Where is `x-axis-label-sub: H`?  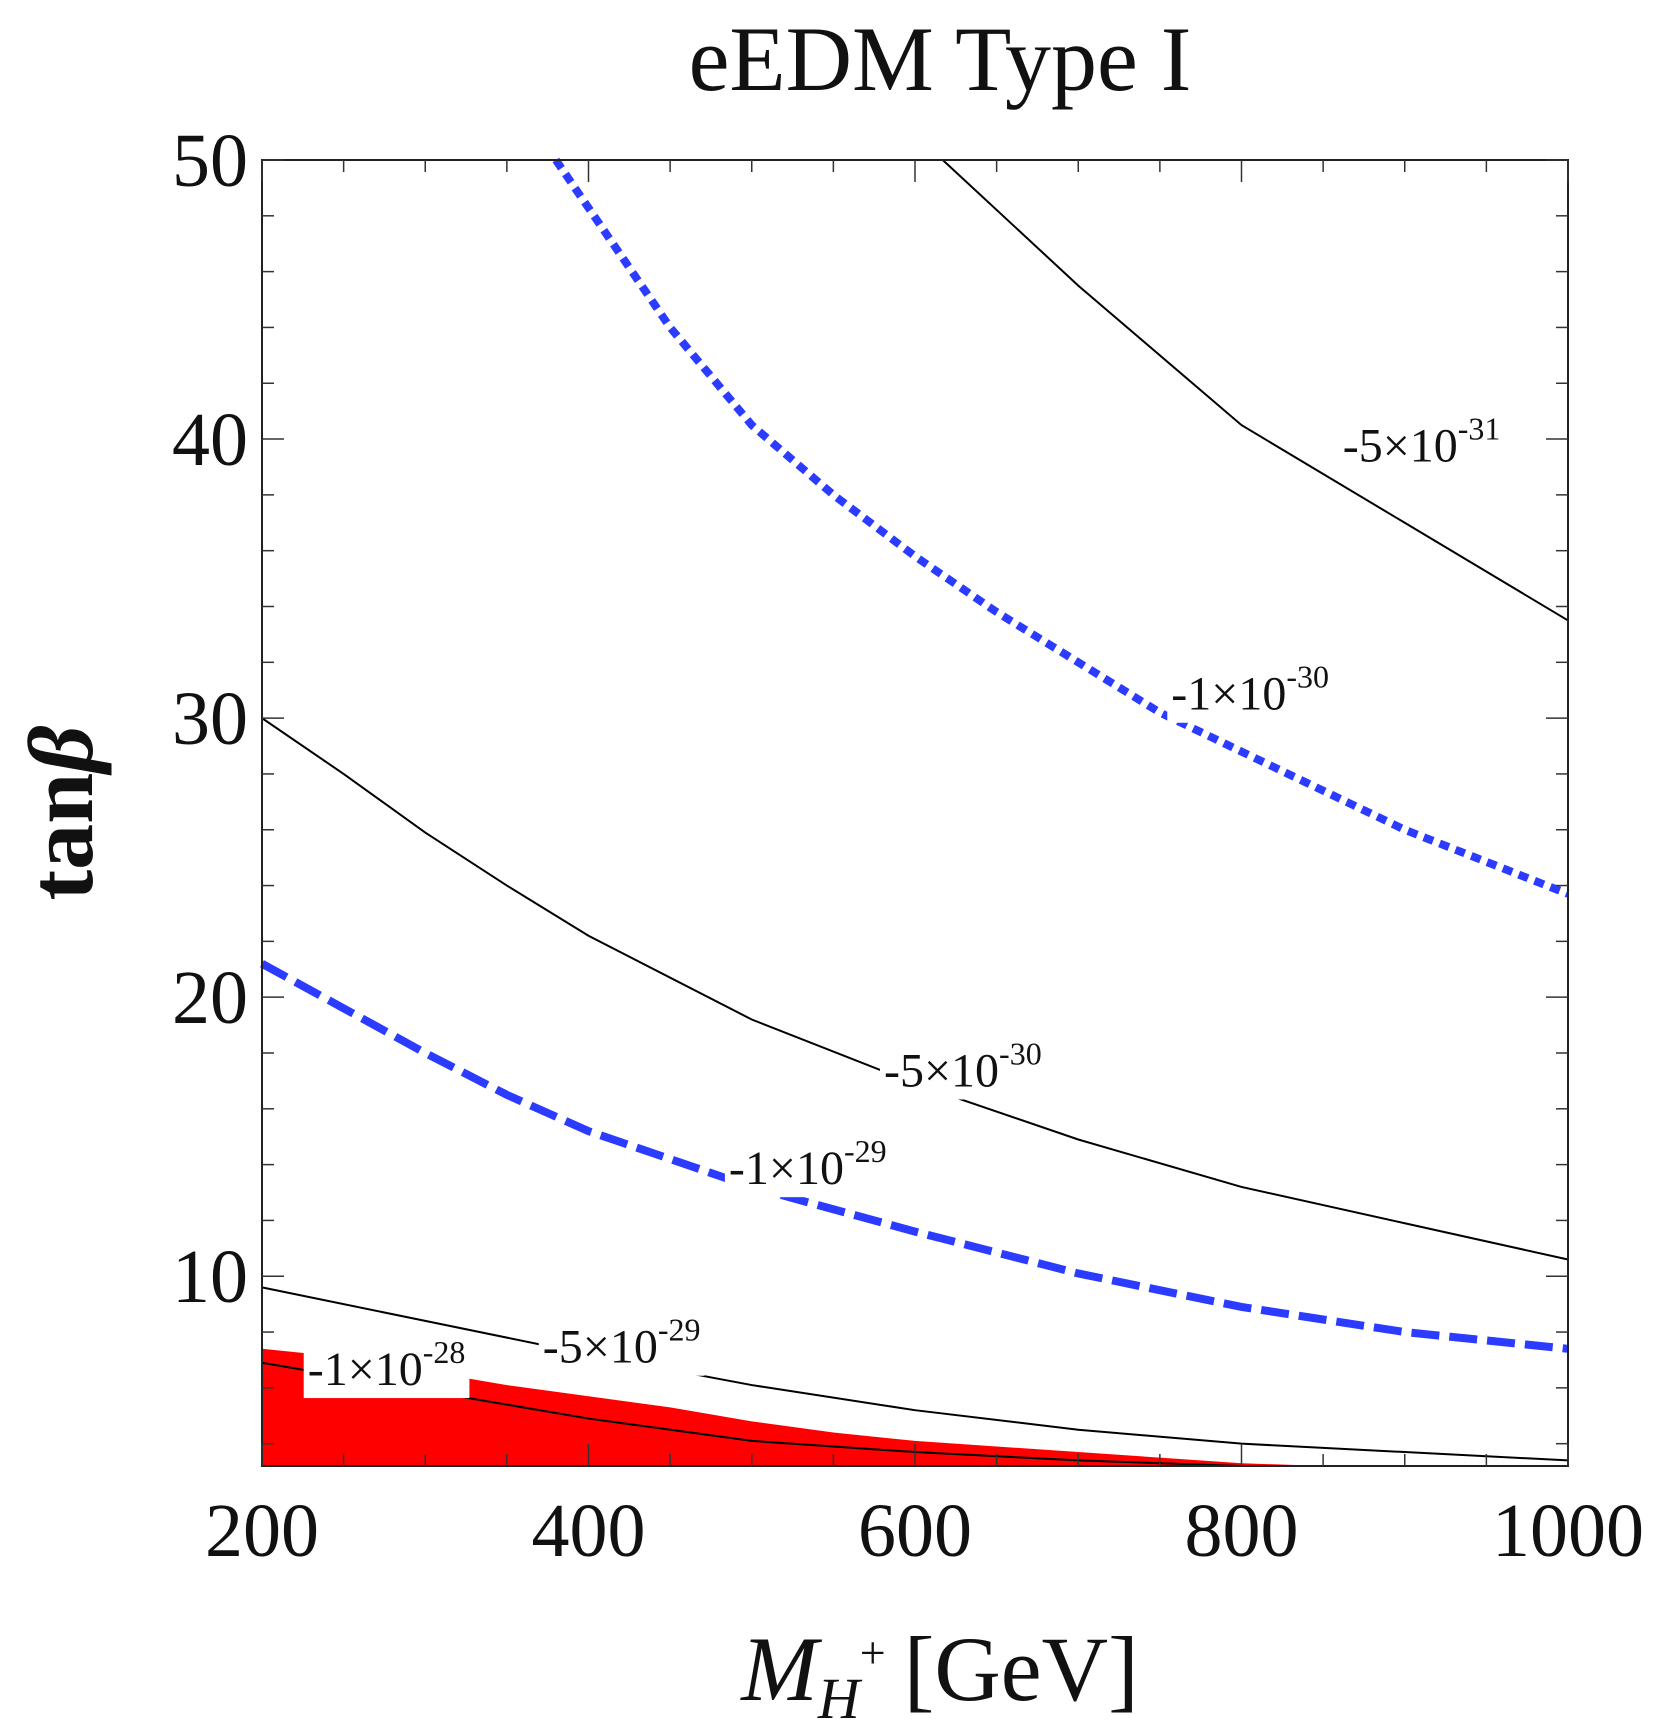 x-axis-label-sub: H is located at coordinates (840, 1696).